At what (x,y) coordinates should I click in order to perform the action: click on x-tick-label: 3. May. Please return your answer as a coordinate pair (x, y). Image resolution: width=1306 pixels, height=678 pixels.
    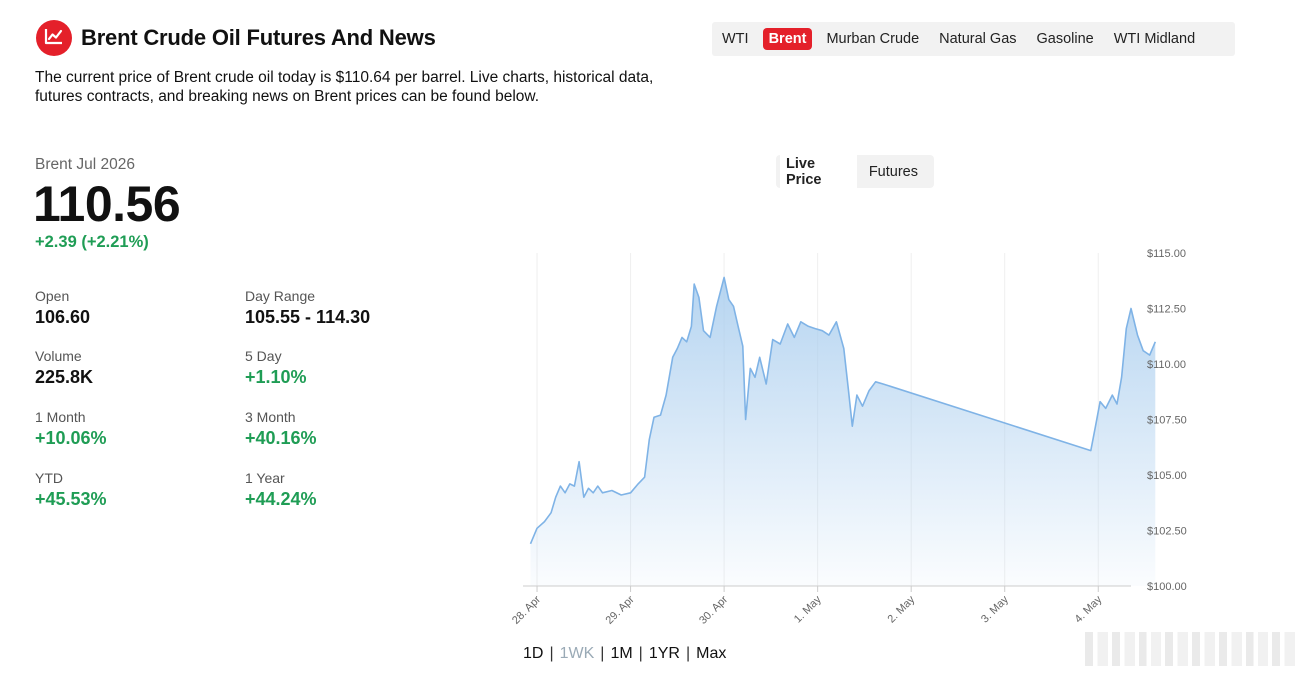
    Looking at the image, I should click on (995, 609).